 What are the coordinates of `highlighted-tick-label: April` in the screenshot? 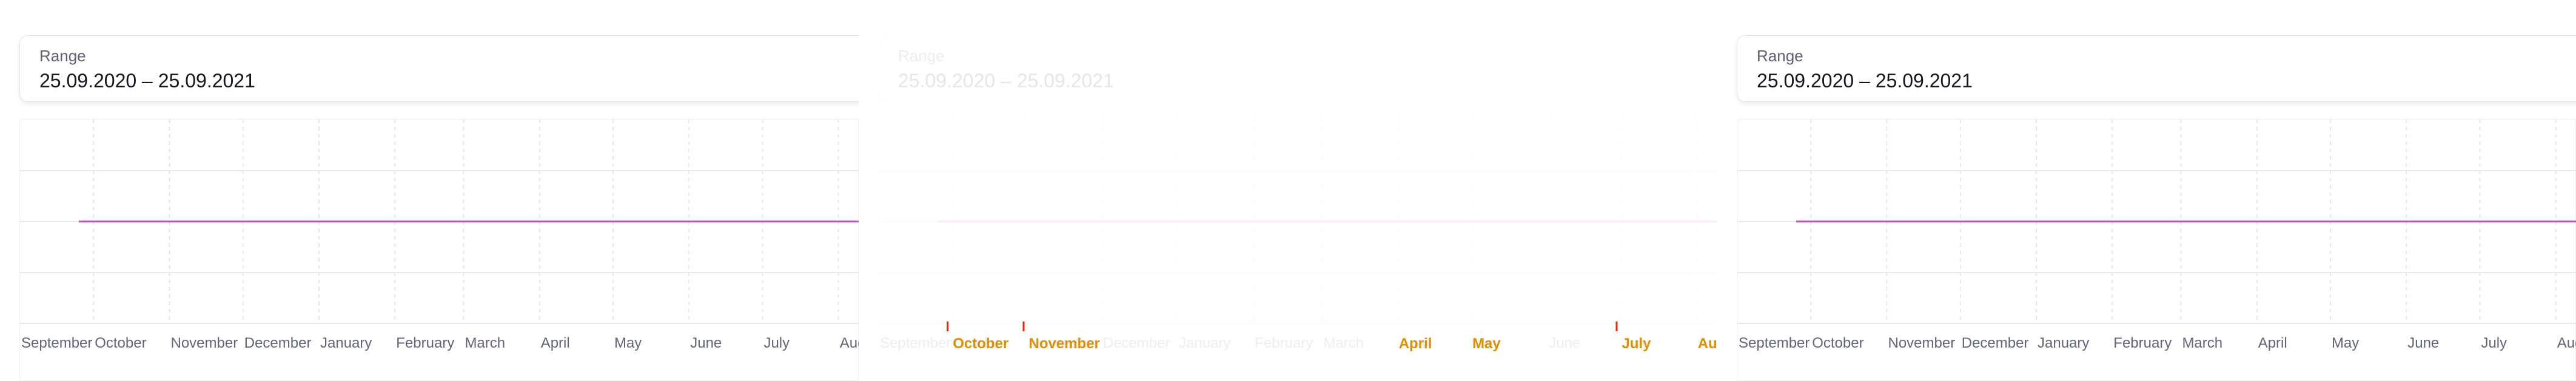 It's located at (1415, 343).